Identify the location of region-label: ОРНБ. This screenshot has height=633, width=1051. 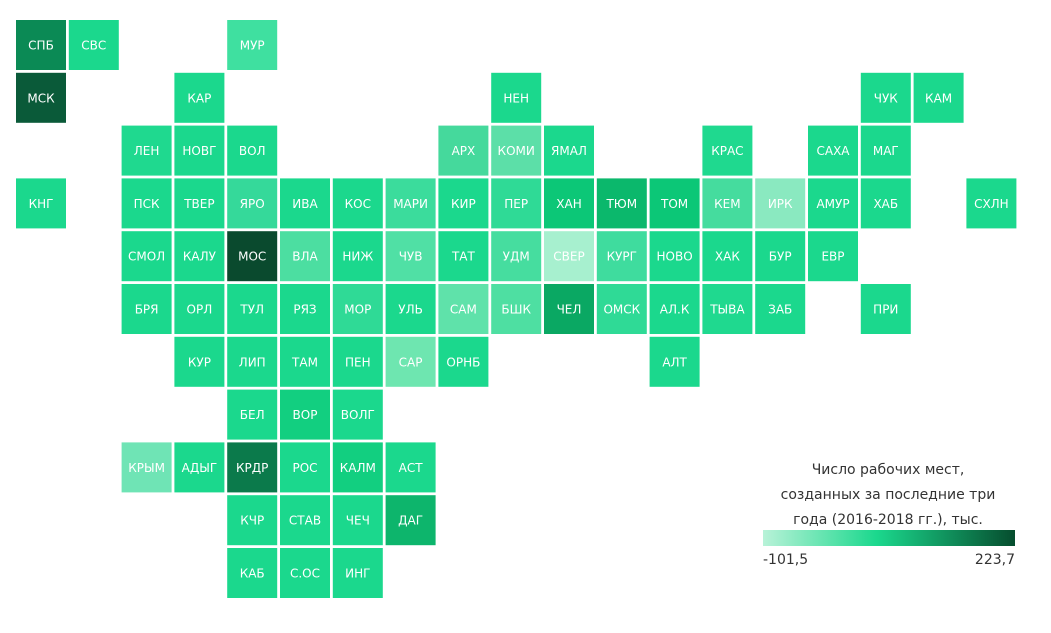
(463, 362).